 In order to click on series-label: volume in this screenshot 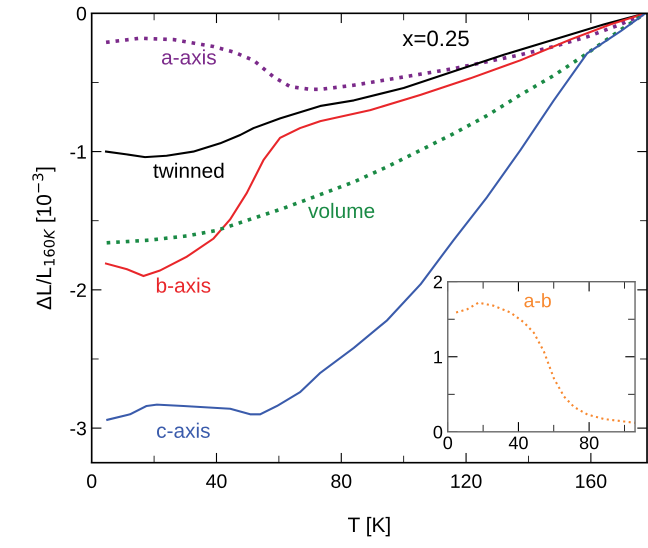, I will do `click(341, 210)`.